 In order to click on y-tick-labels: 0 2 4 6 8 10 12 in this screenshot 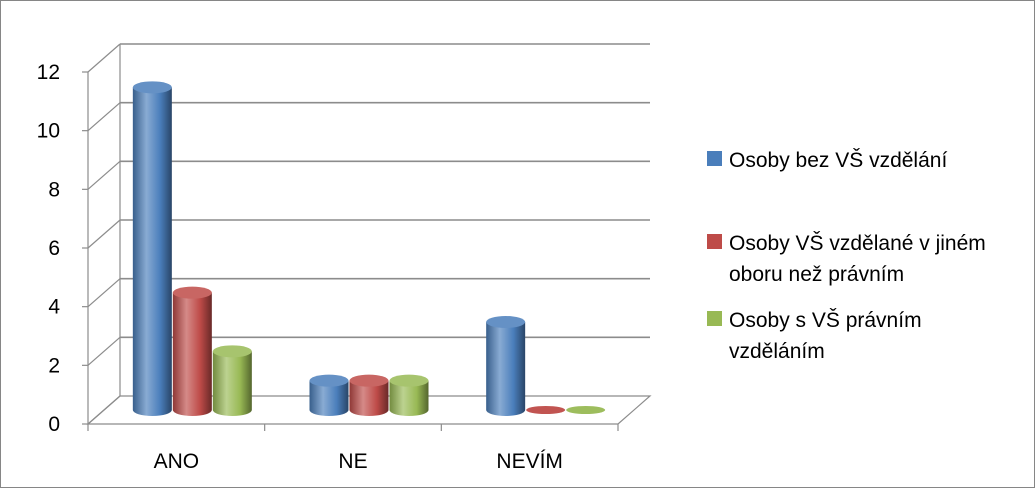, I will do `click(49, 248)`.